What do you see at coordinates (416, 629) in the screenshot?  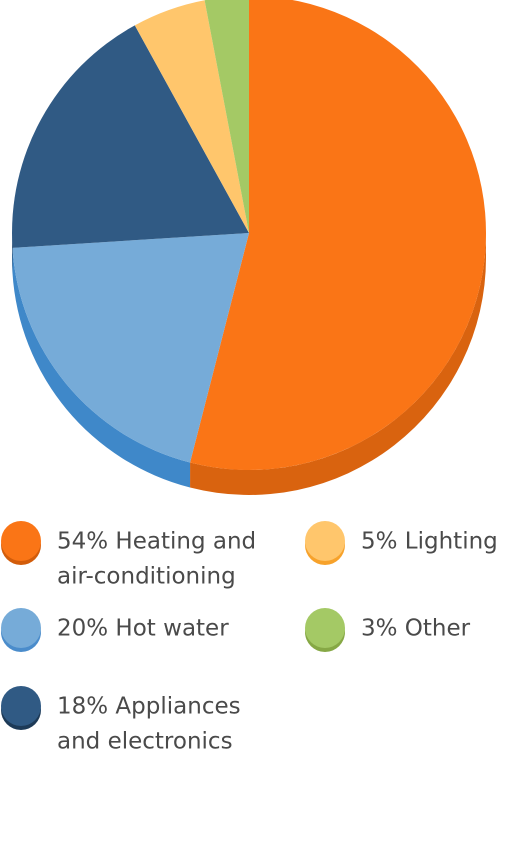 I see `legend-label: 3% Other` at bounding box center [416, 629].